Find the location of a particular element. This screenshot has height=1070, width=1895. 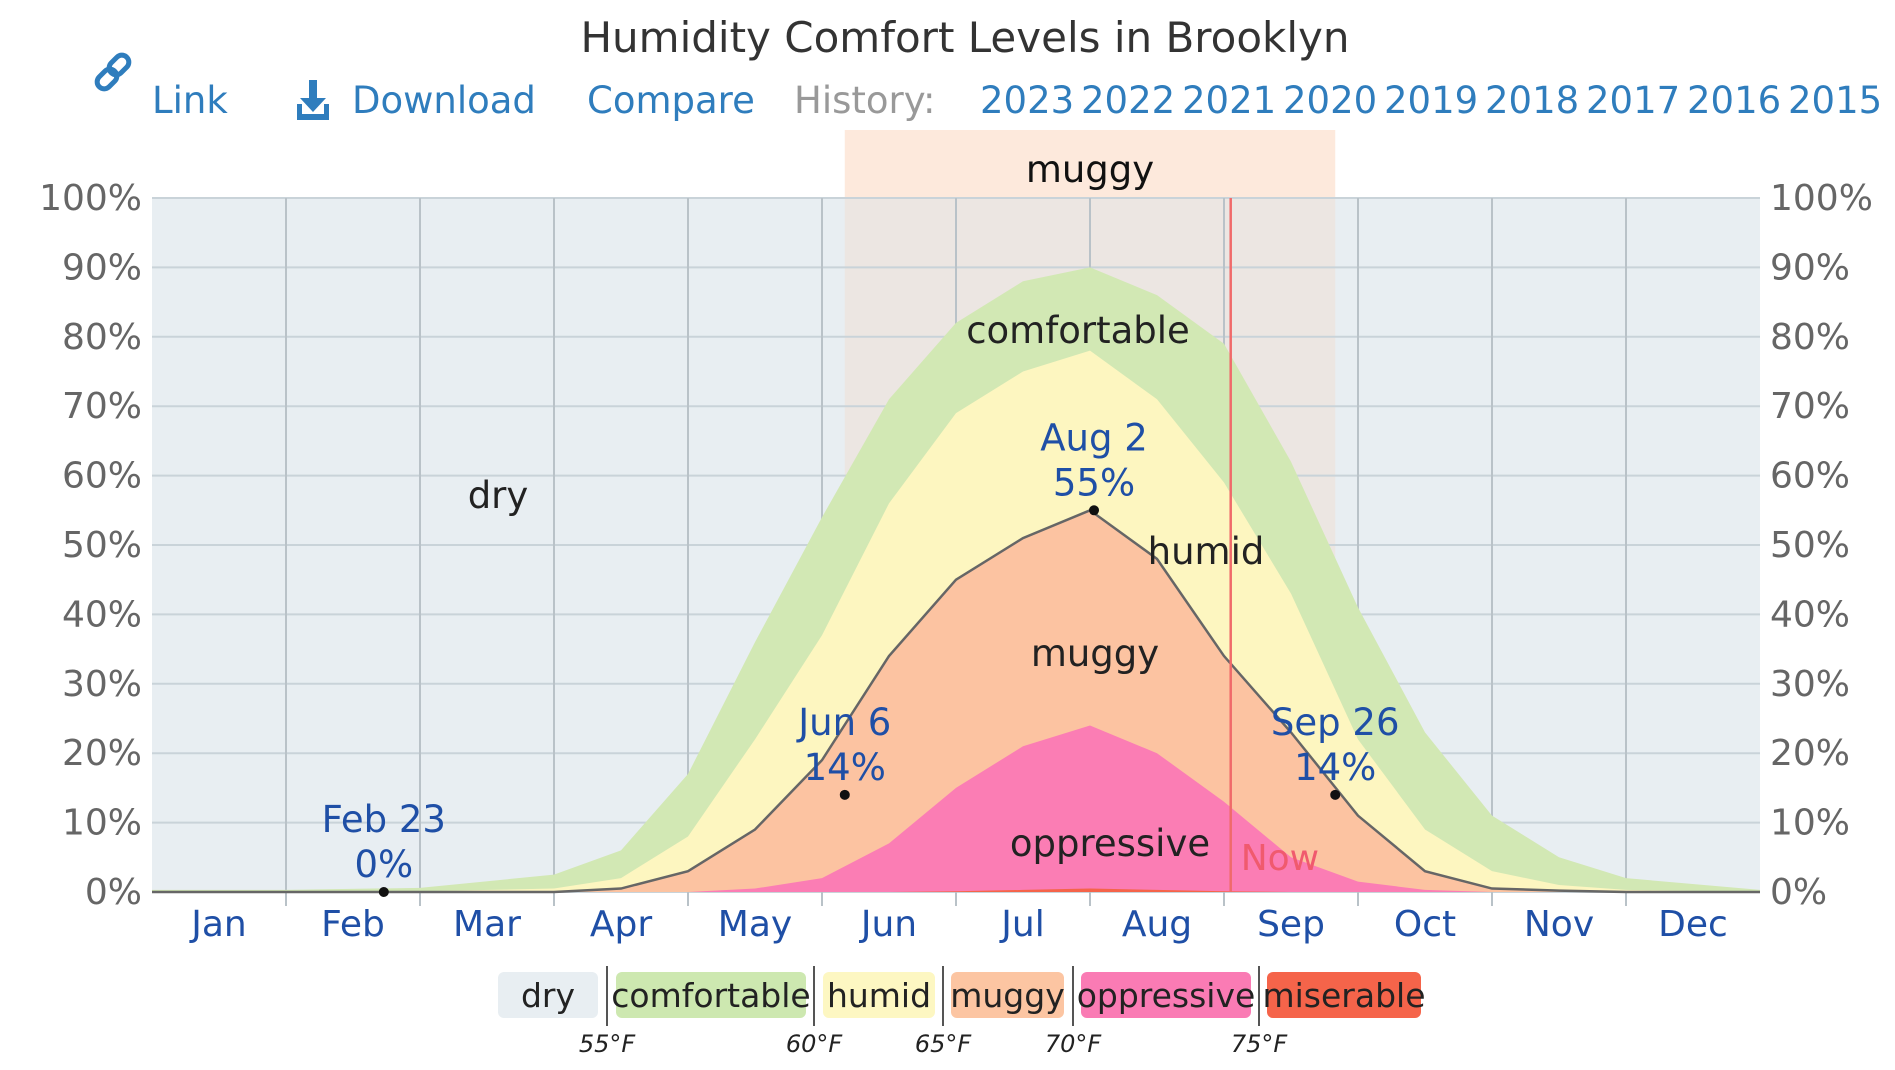

history-year-2016: 2016 is located at coordinates (1734, 100).